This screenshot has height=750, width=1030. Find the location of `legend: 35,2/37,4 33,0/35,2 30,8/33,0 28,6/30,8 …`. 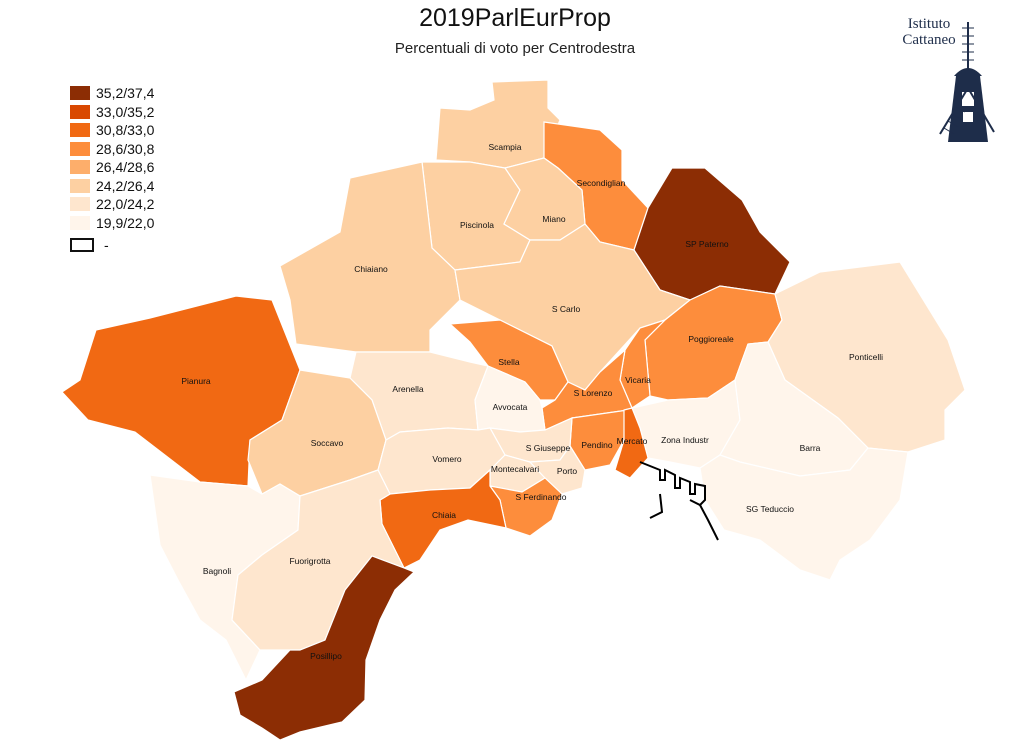

legend: 35,2/37,4 33,0/35,2 30,8/33,0 28,6/30,8 … is located at coordinates (112, 169).